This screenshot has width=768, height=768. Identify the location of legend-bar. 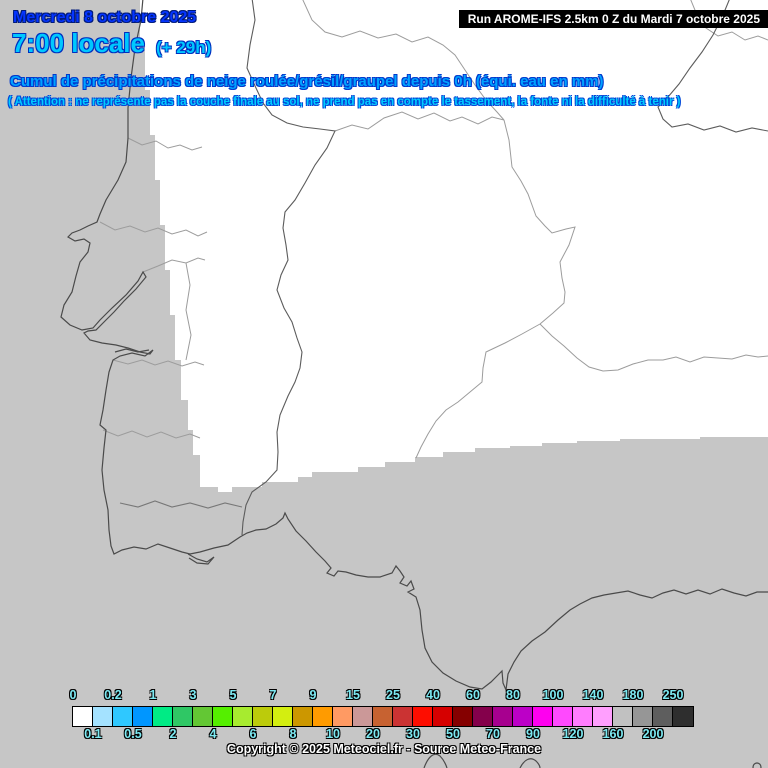
(383, 716).